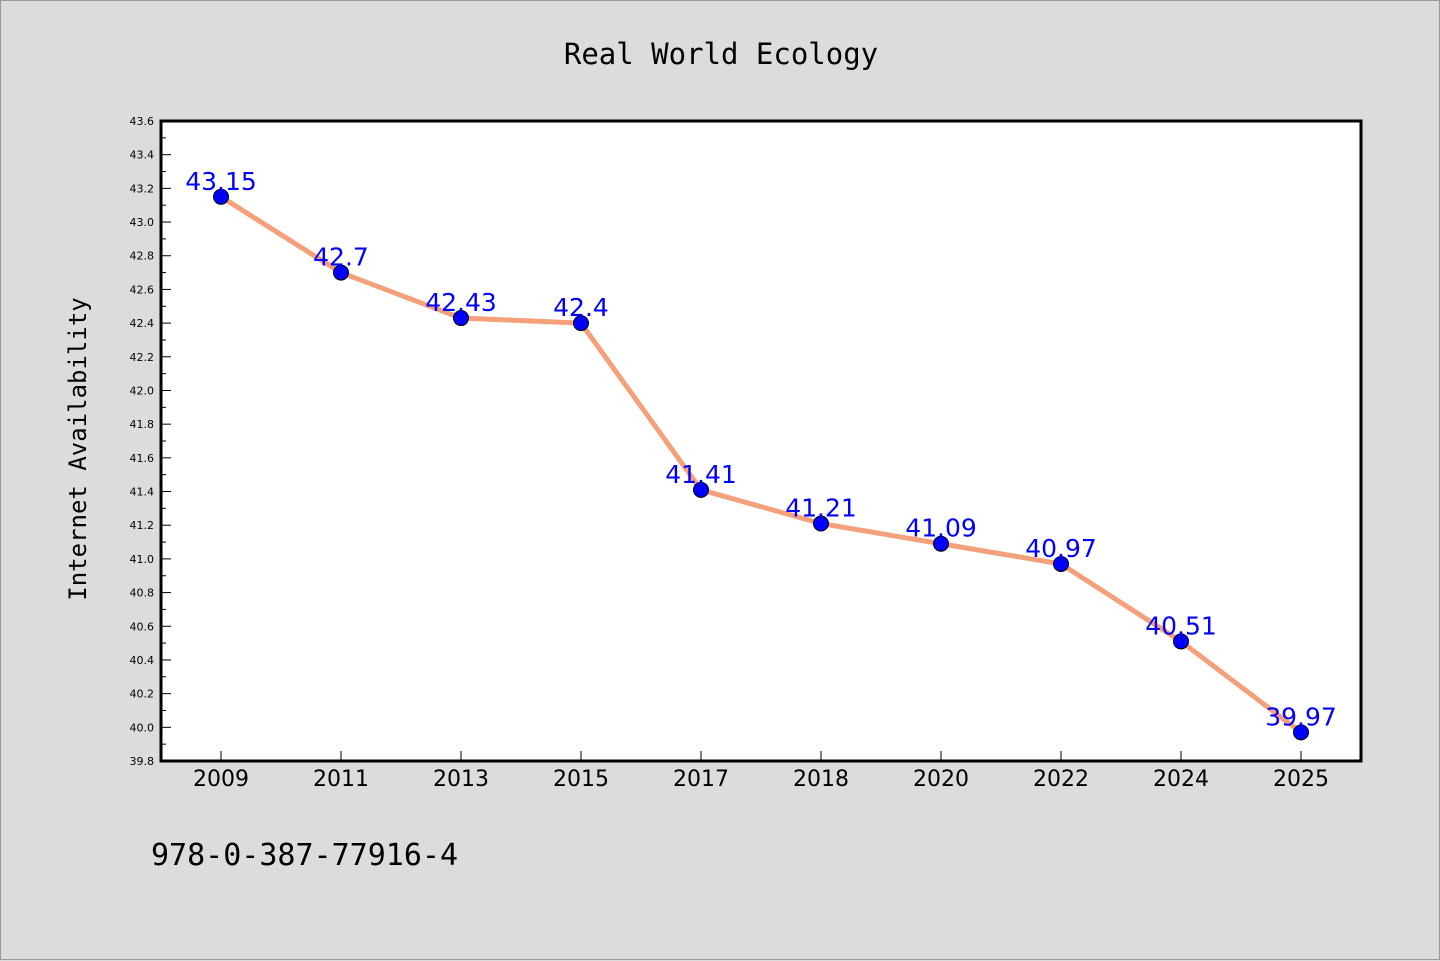 Image resolution: width=1440 pixels, height=961 pixels. What do you see at coordinates (941, 528) in the screenshot?
I see `data-label: 41.09` at bounding box center [941, 528].